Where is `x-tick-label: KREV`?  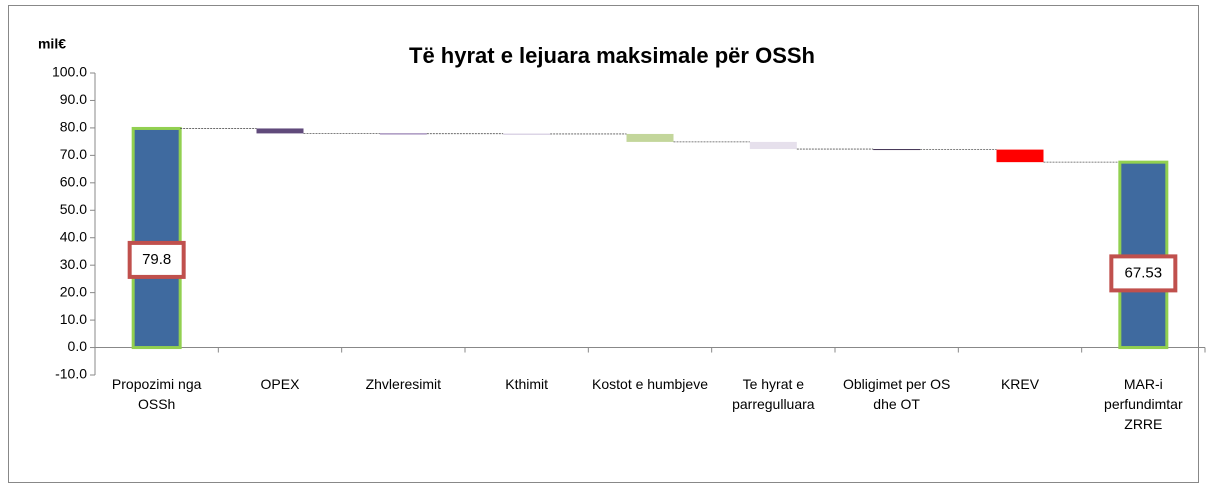
x-tick-label: KREV is located at coordinates (1020, 384).